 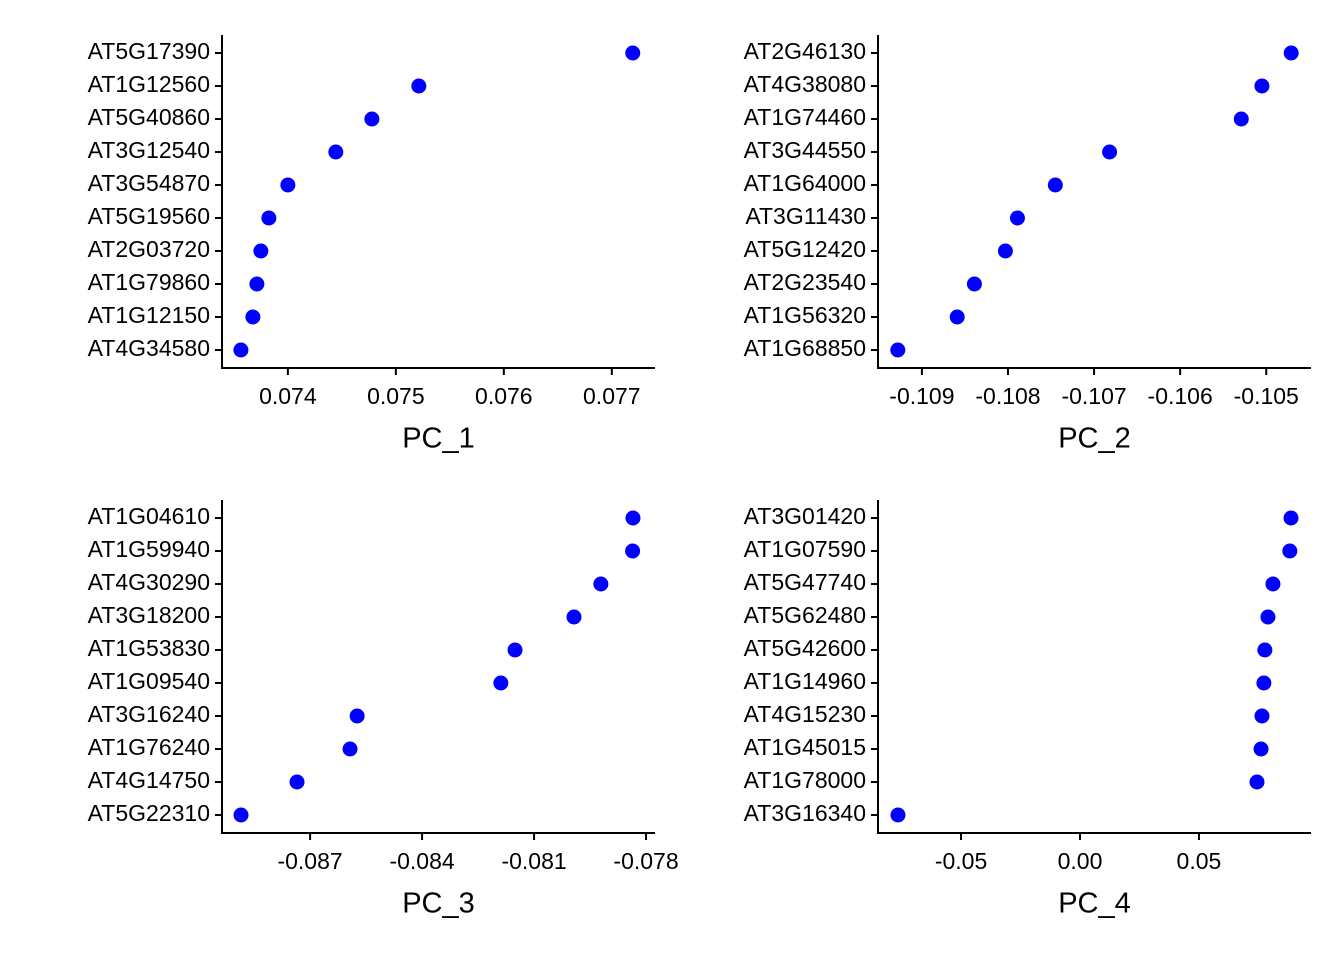 I want to click on category-label: AT4G34580, so click(x=149, y=348).